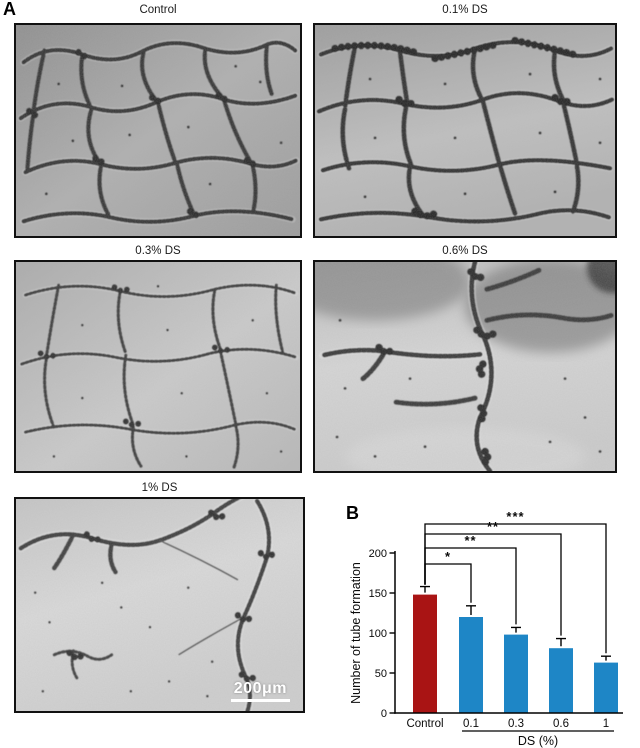 The image size is (640, 748). What do you see at coordinates (159, 488) in the screenshot?
I see `micrograph-title-1ds: 1% DS` at bounding box center [159, 488].